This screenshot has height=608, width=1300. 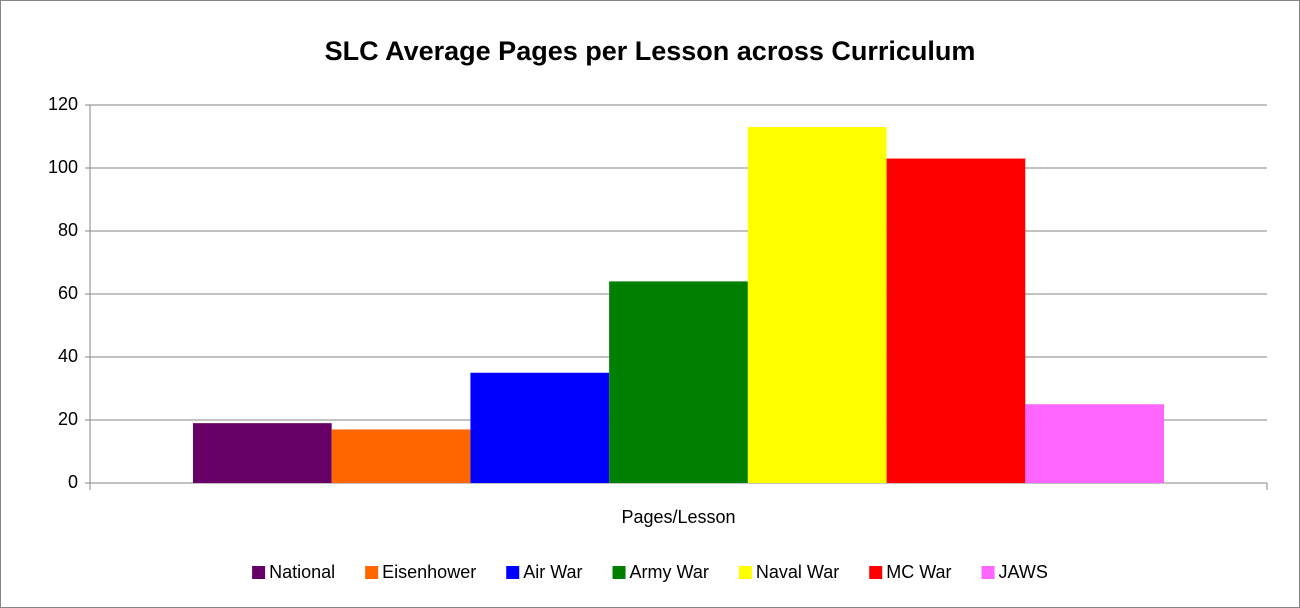 I want to click on legend-label: MC War, so click(x=918, y=572).